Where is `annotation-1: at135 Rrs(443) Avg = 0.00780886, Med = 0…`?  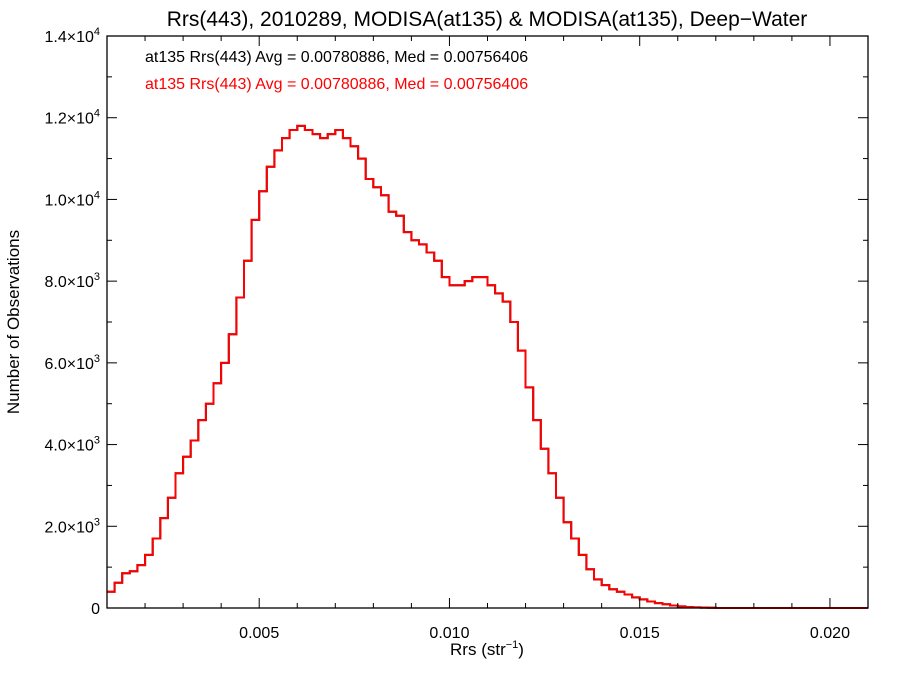
annotation-1: at135 Rrs(443) Avg = 0.00780886, Med = 0… is located at coordinates (336, 84).